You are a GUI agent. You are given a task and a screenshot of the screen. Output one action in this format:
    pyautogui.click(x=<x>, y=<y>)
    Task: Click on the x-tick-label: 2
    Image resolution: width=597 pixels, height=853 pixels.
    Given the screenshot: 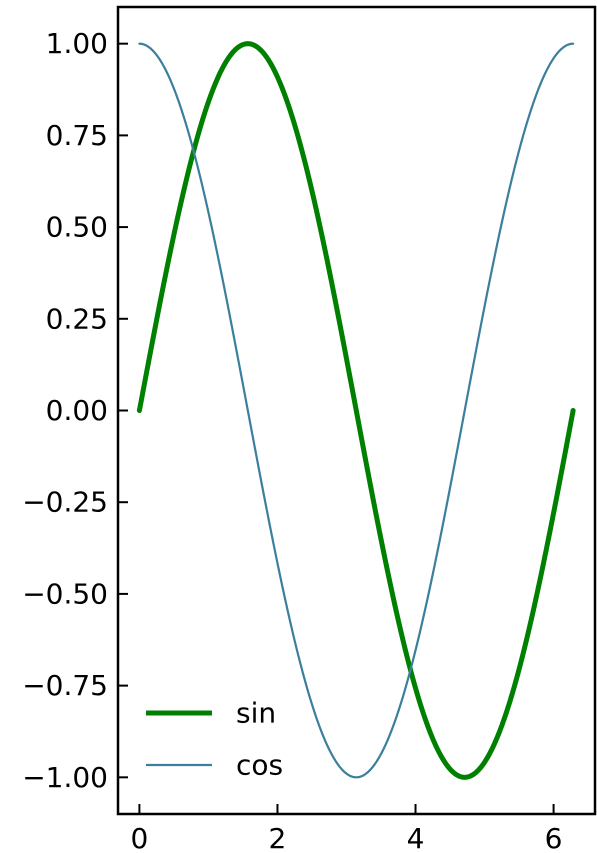 What is the action you would take?
    pyautogui.click(x=278, y=837)
    